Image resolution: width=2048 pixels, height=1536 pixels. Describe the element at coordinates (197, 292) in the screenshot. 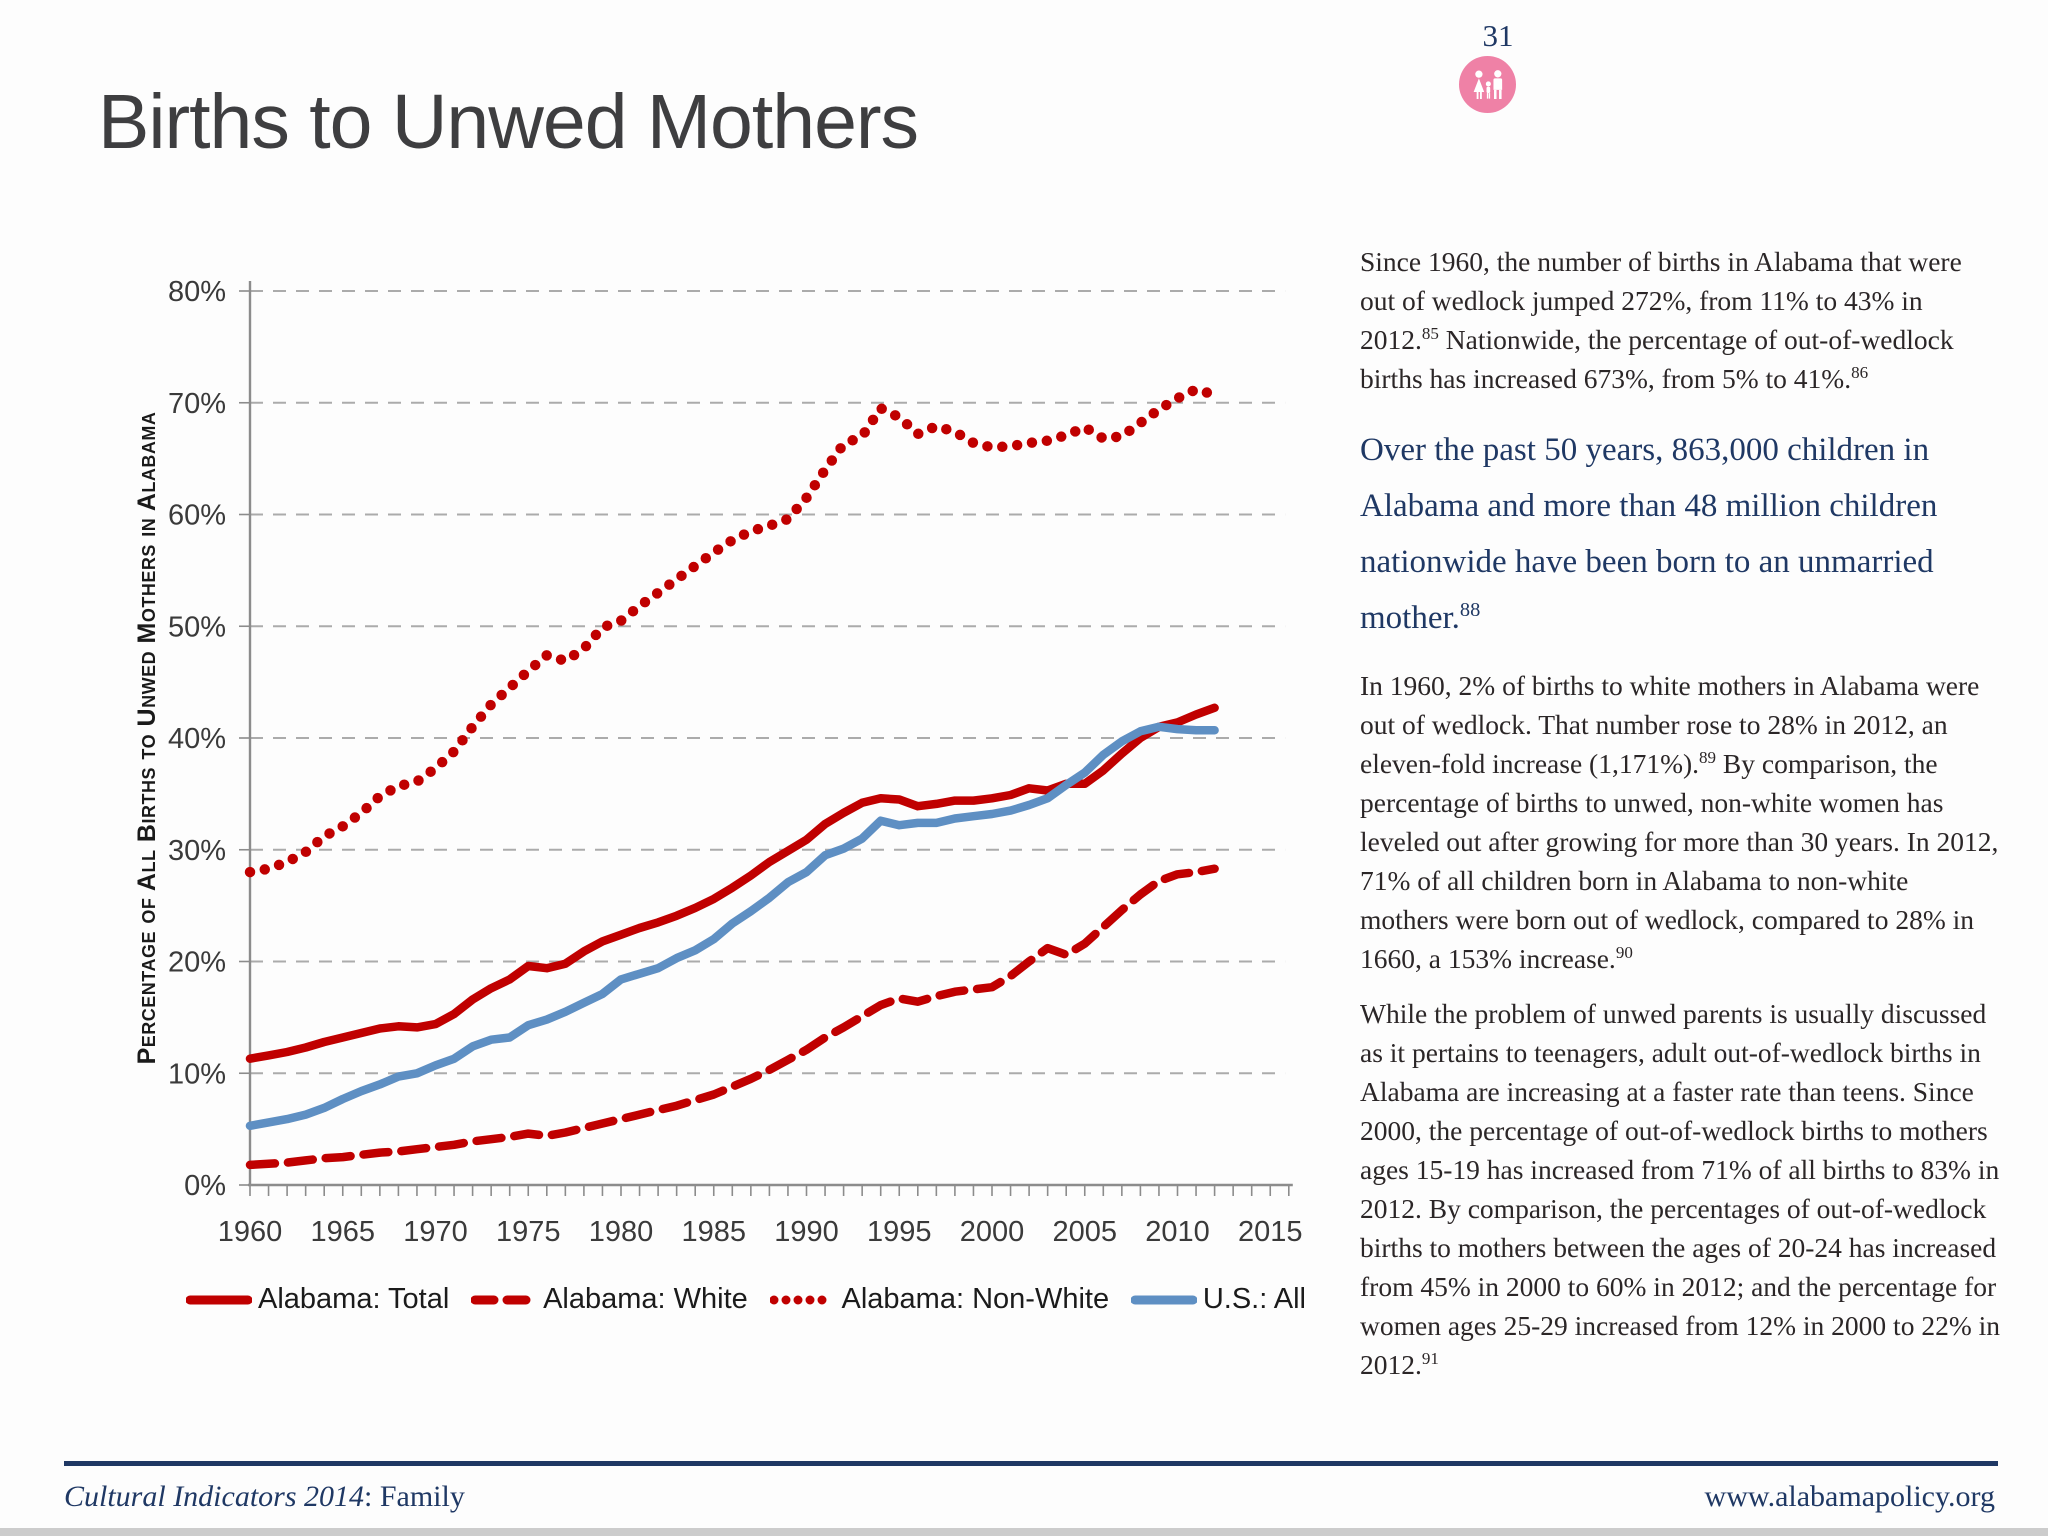

I see `y-tick-label: 80%` at that location.